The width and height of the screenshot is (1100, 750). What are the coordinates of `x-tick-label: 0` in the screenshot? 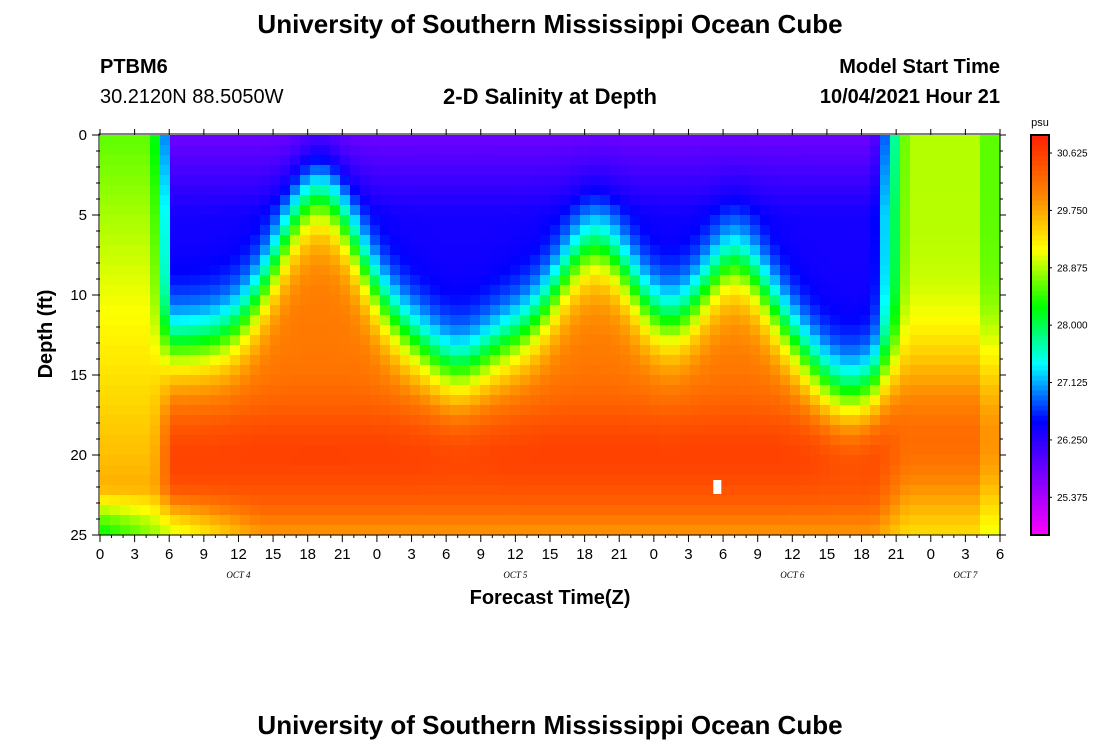 It's located at (654, 554).